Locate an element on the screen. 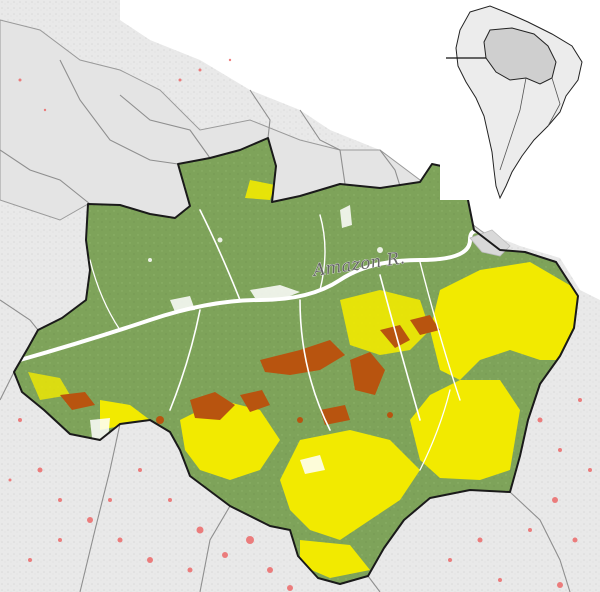  south-america-inset is located at coordinates (520, 100).